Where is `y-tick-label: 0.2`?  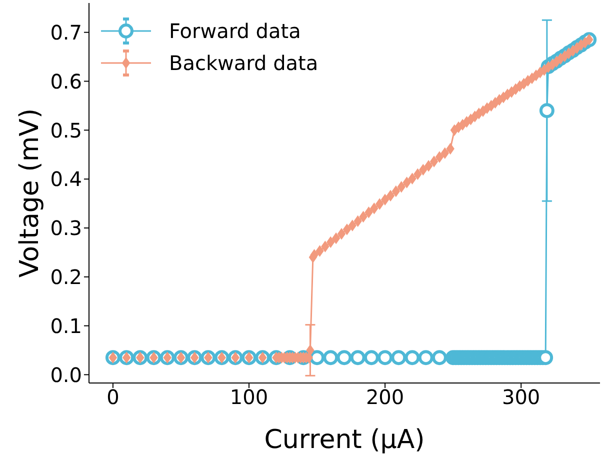 y-tick-label: 0.2 is located at coordinates (66, 276).